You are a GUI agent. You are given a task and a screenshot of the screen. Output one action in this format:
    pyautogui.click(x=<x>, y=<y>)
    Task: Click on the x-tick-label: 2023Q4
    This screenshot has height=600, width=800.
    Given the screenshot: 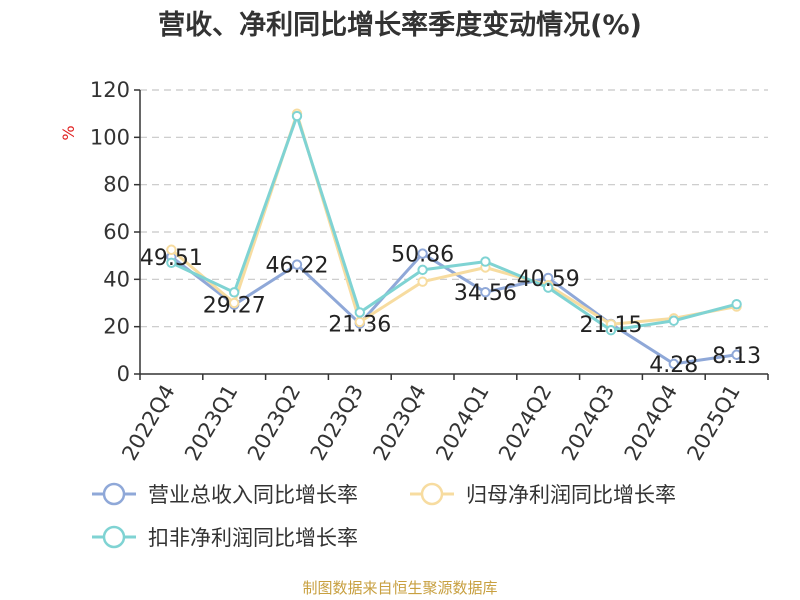 What is the action you would take?
    pyautogui.click(x=399, y=423)
    